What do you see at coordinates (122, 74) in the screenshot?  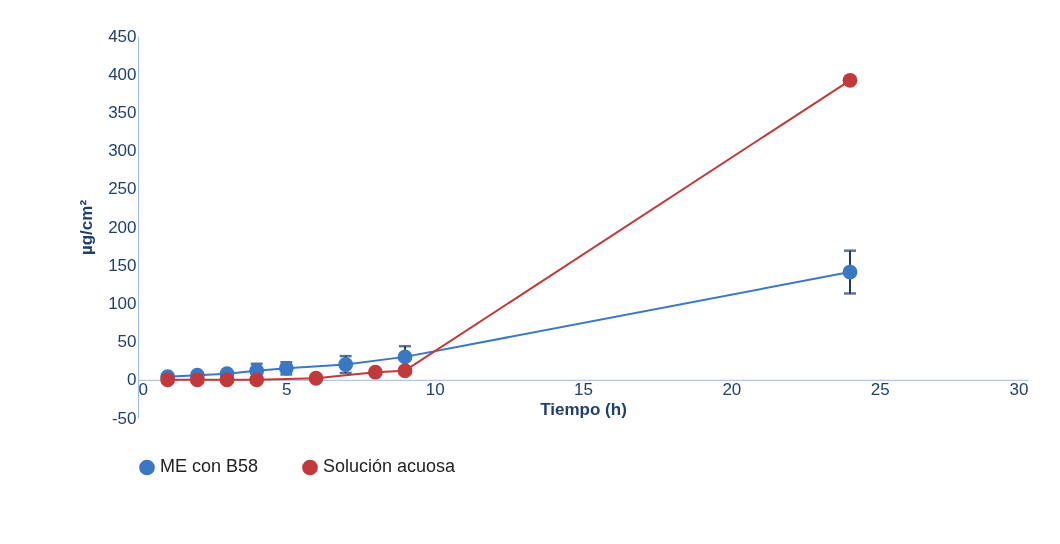 I see `y-tick-label: 400` at bounding box center [122, 74].